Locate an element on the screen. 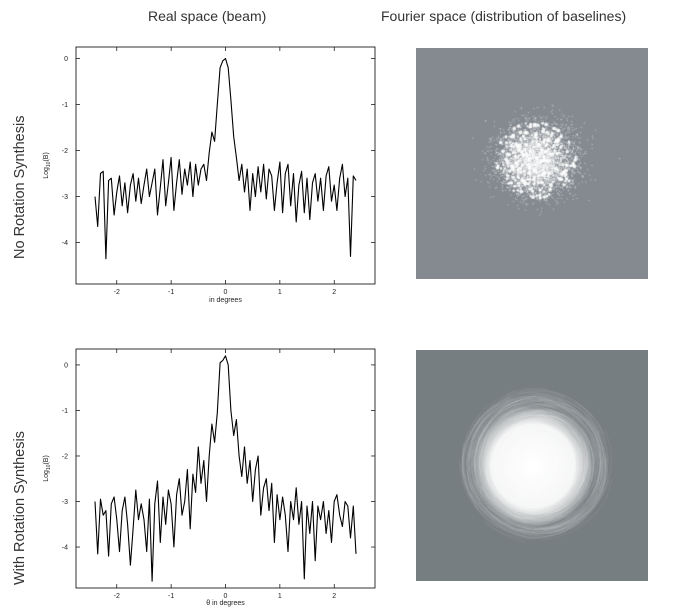 The height and width of the screenshot is (607, 690). x-axis-label: in degrees is located at coordinates (225, 300).